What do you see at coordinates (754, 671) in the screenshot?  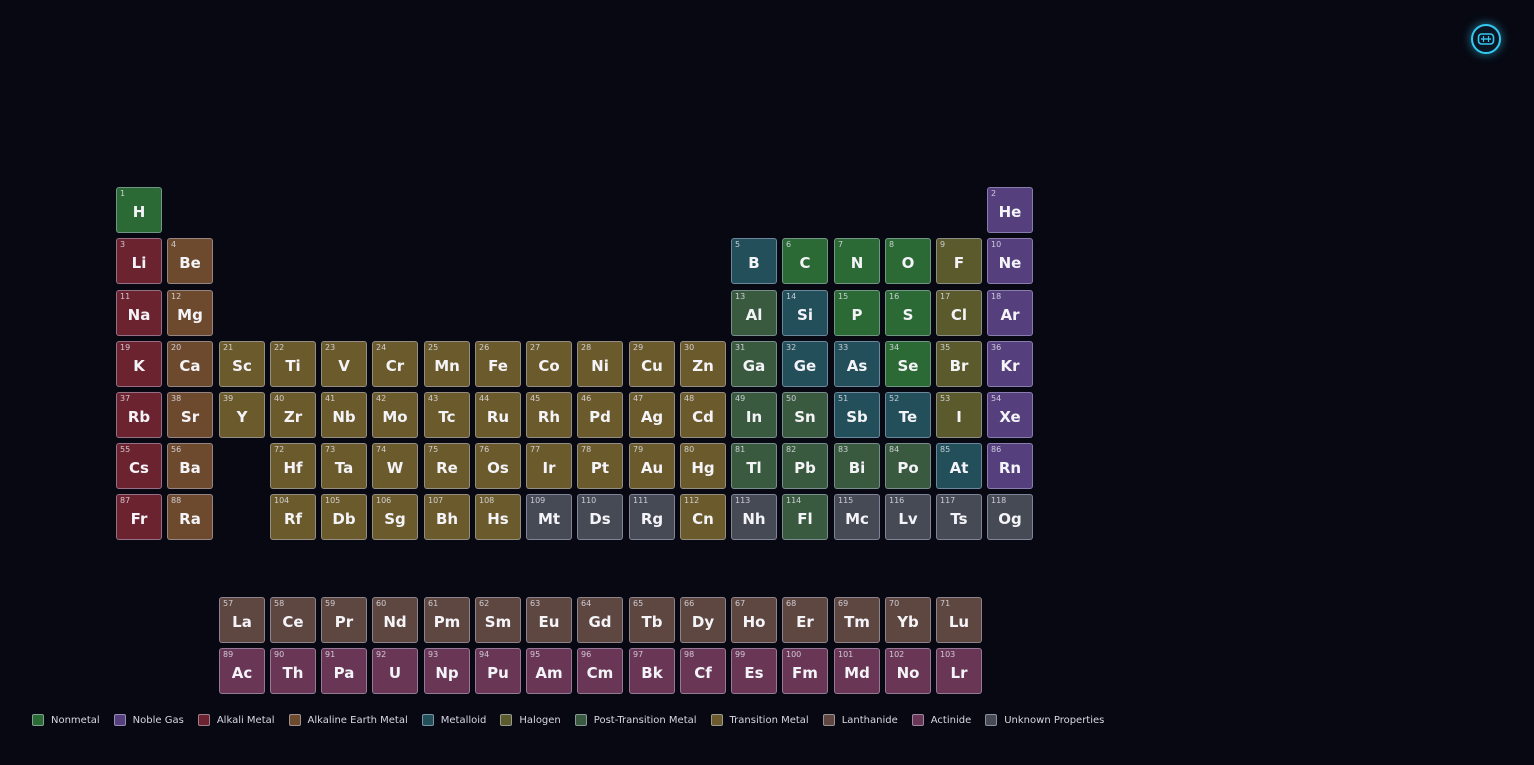 I see `element-cell-es: 99 Es` at bounding box center [754, 671].